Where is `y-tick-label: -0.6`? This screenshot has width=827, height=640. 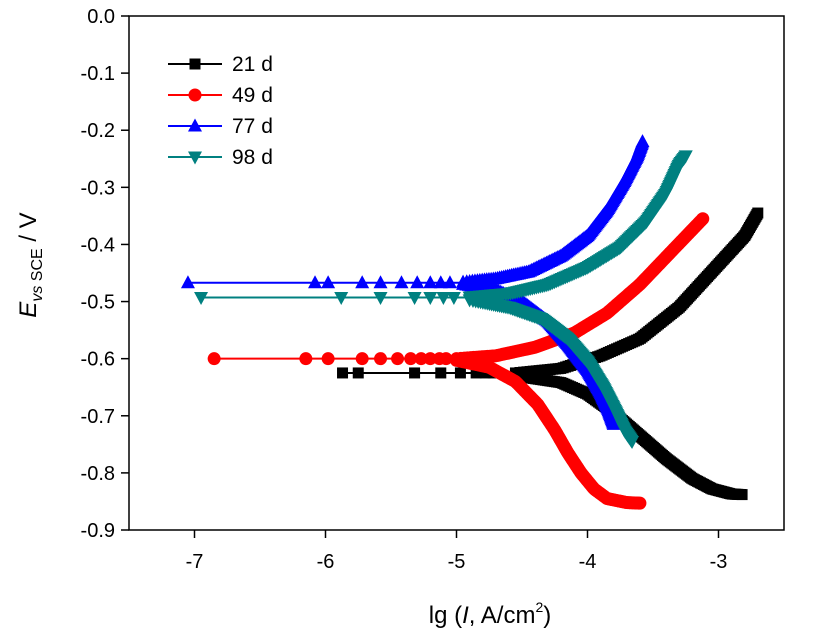
y-tick-label: -0.6 is located at coordinates (98, 360).